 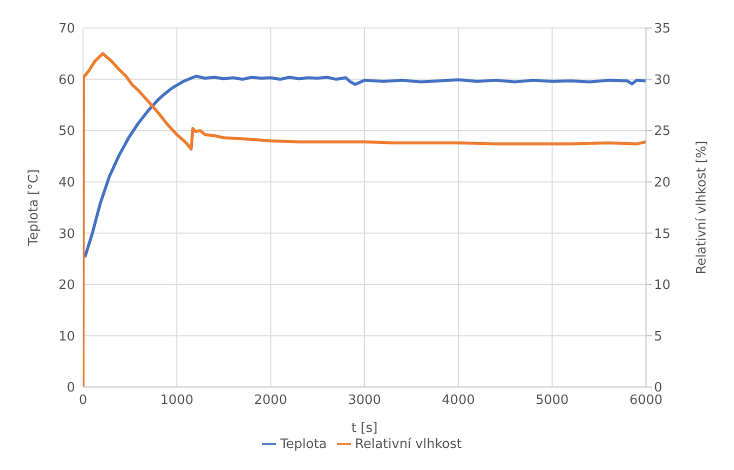 What do you see at coordinates (662, 132) in the screenshot?
I see `y2-tick-label: 25` at bounding box center [662, 132].